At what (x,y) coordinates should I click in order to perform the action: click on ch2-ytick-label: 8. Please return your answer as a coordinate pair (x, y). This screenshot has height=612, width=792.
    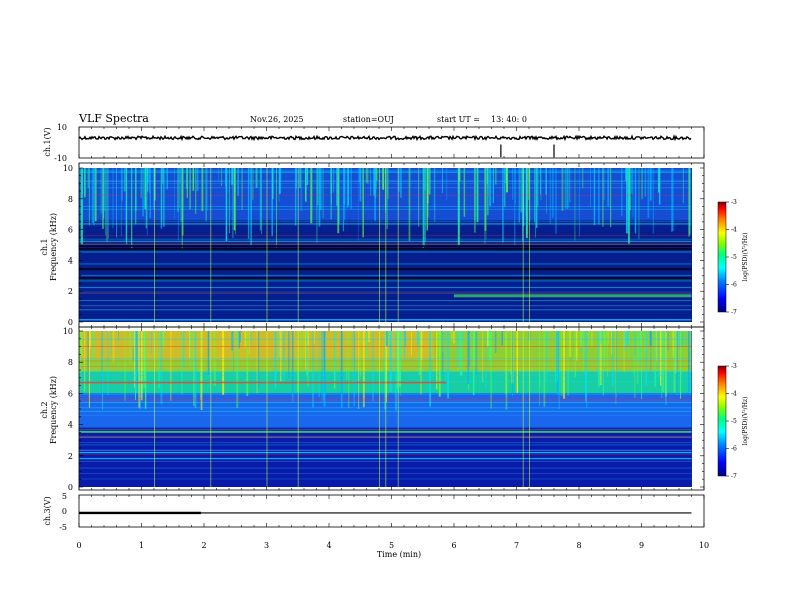
    Looking at the image, I should click on (70, 362).